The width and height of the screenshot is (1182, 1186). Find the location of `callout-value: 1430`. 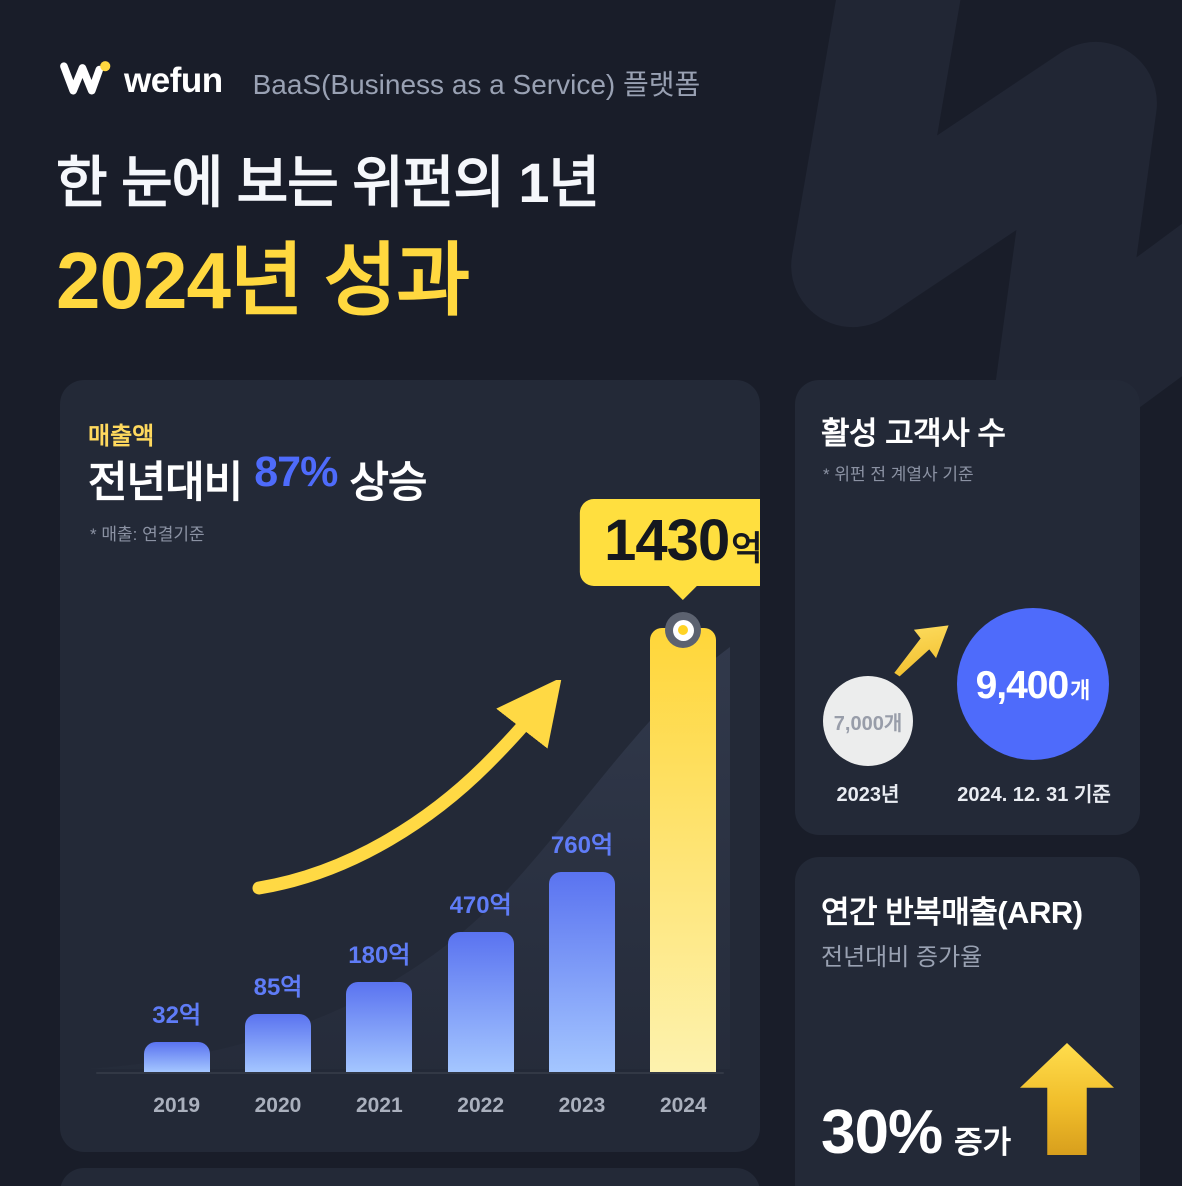

callout-value: 1430 is located at coordinates (667, 540).